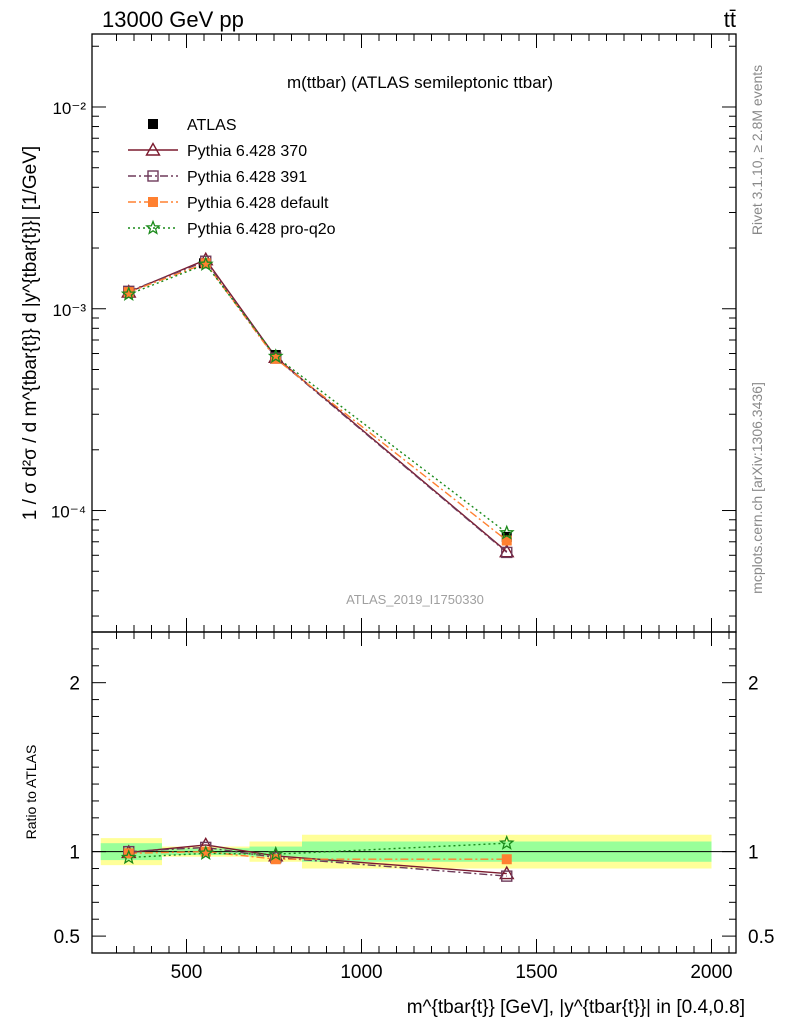  Describe the element at coordinates (69, 310) in the screenshot. I see `main-y-tick-label: 10⁻³` at that location.